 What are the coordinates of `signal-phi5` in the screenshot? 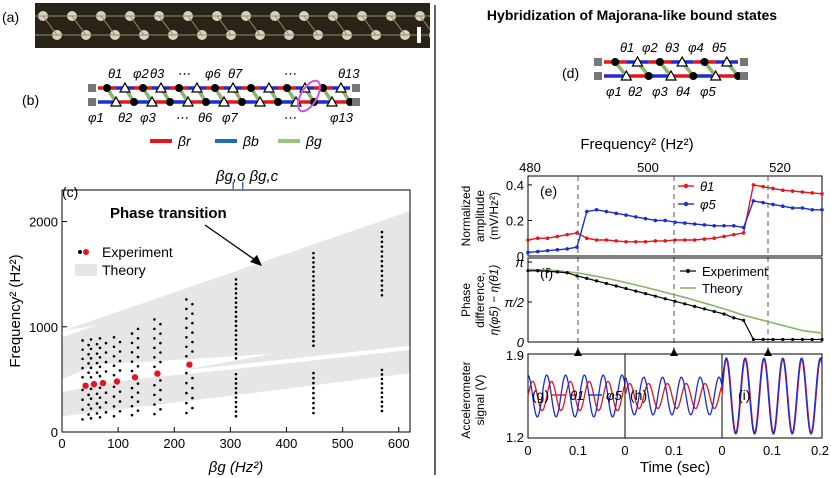 It's located at (772, 396).